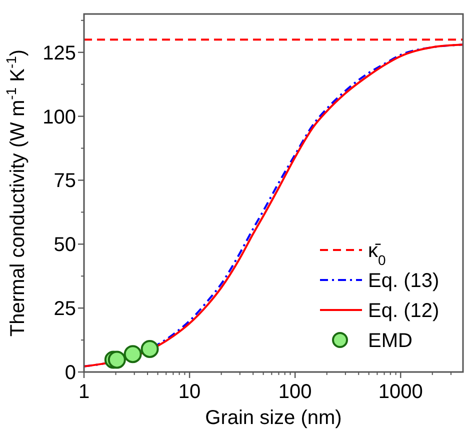  I want to click on x-tick-label: 100, so click(295, 392).